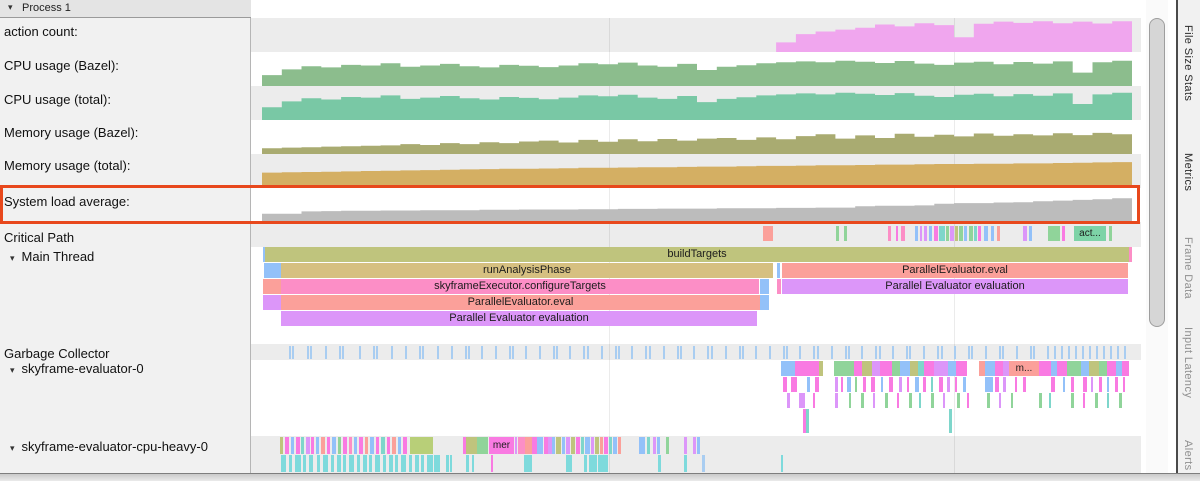 This screenshot has height=481, width=1200. Describe the element at coordinates (697, 254) in the screenshot. I see `trace-slice-buildtargets: buildTargets` at that location.